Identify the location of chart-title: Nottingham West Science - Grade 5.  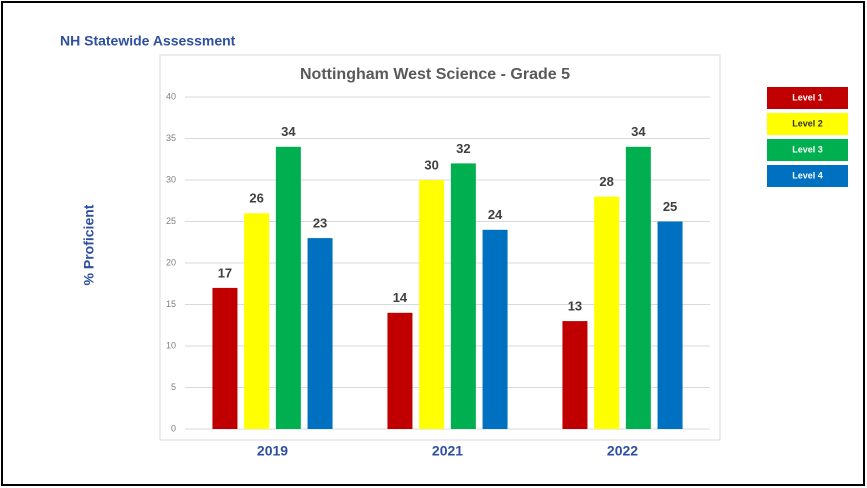
(435, 74).